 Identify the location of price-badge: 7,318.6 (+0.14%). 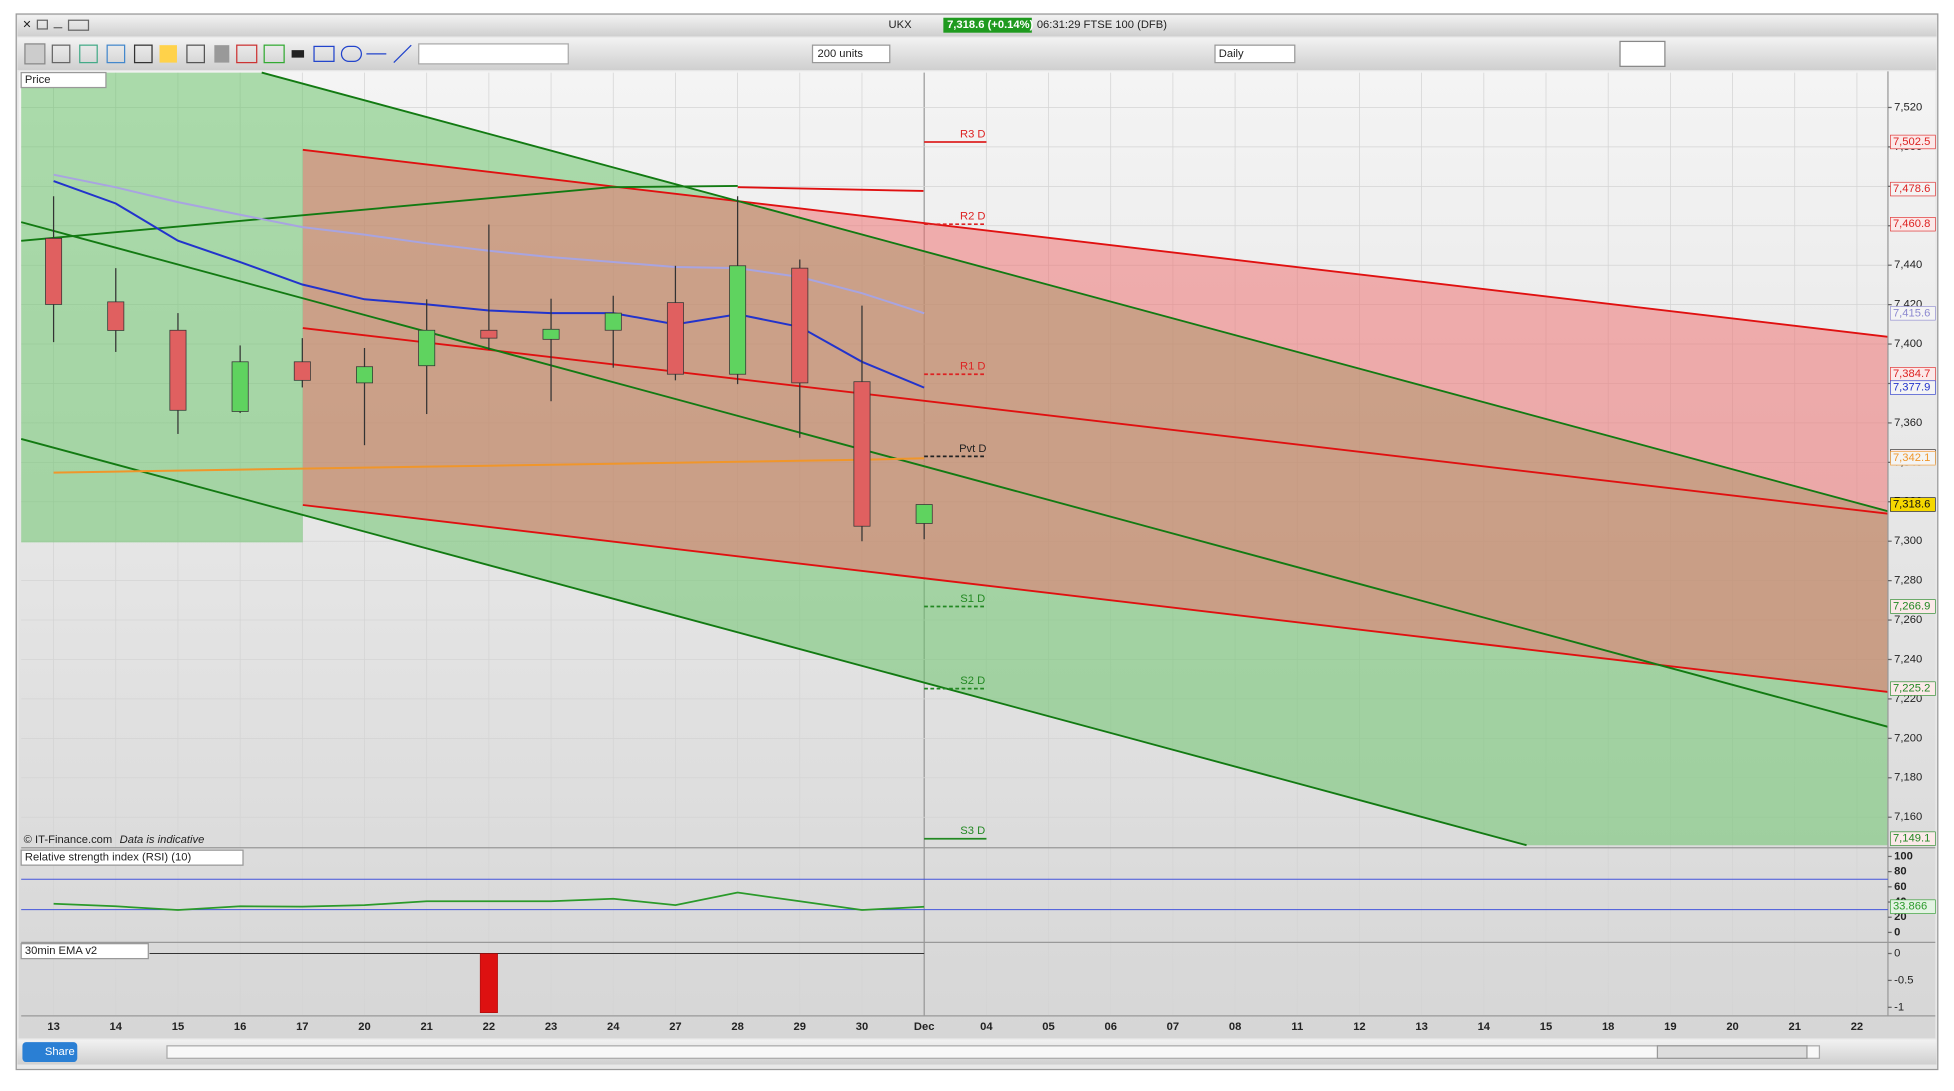
(990, 25).